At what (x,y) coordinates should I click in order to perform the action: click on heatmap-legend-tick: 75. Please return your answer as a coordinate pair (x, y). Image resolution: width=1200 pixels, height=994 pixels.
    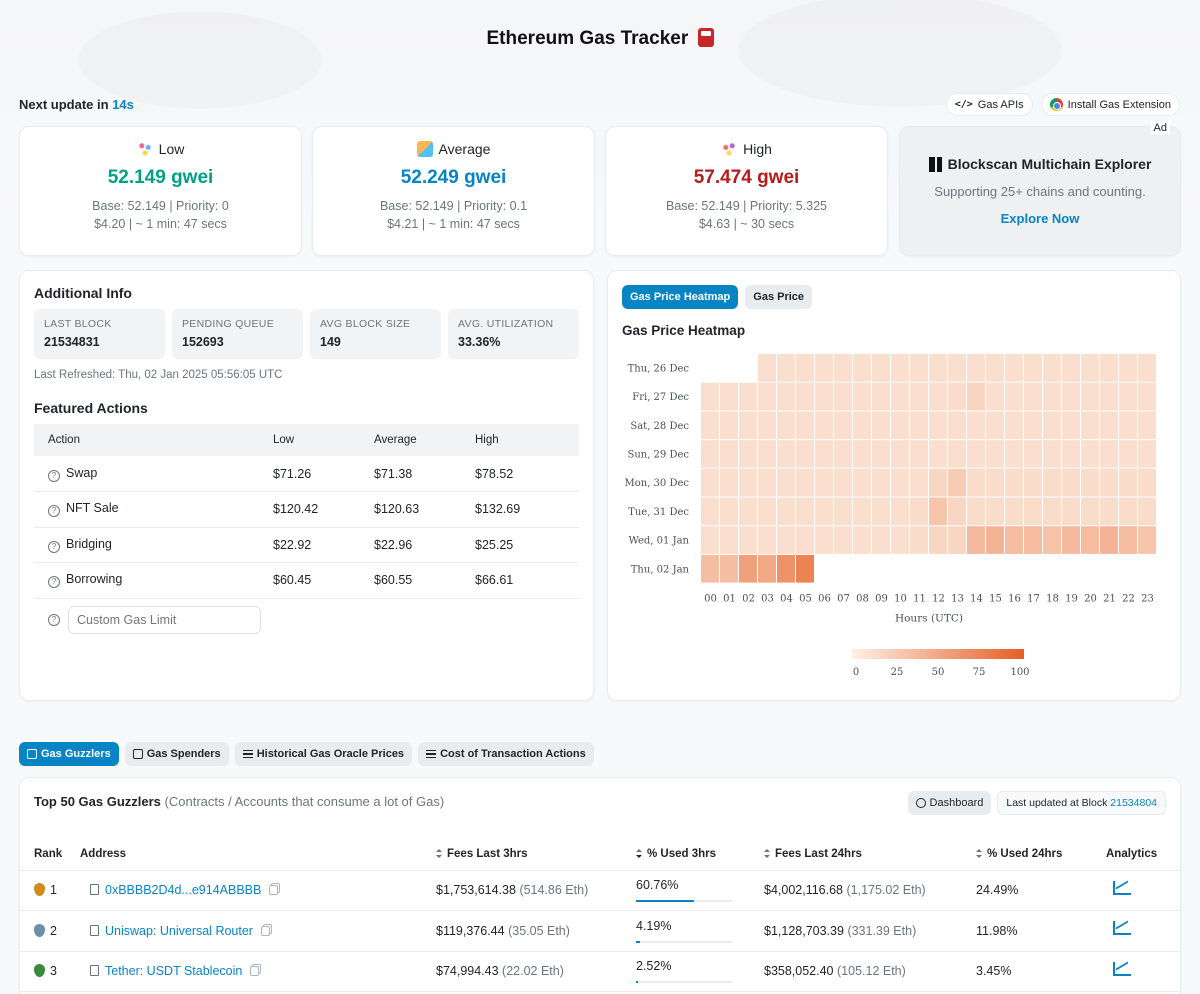
    Looking at the image, I should click on (979, 672).